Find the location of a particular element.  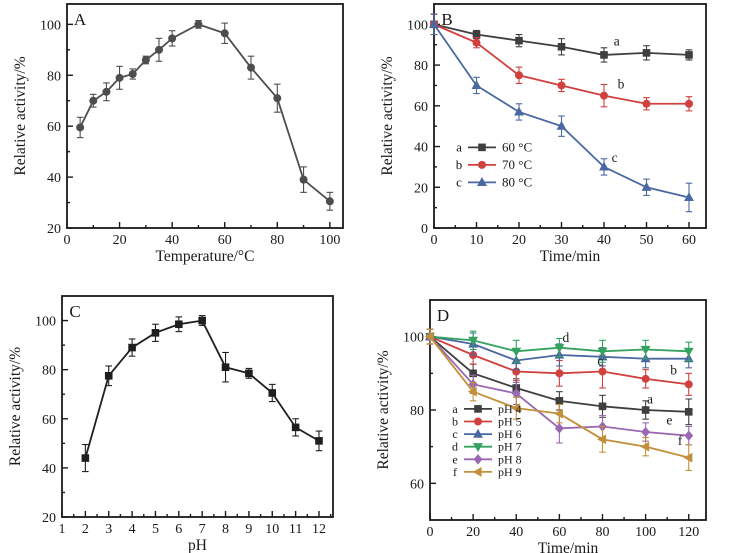

legend-label: pH 5 is located at coordinates (510, 422).